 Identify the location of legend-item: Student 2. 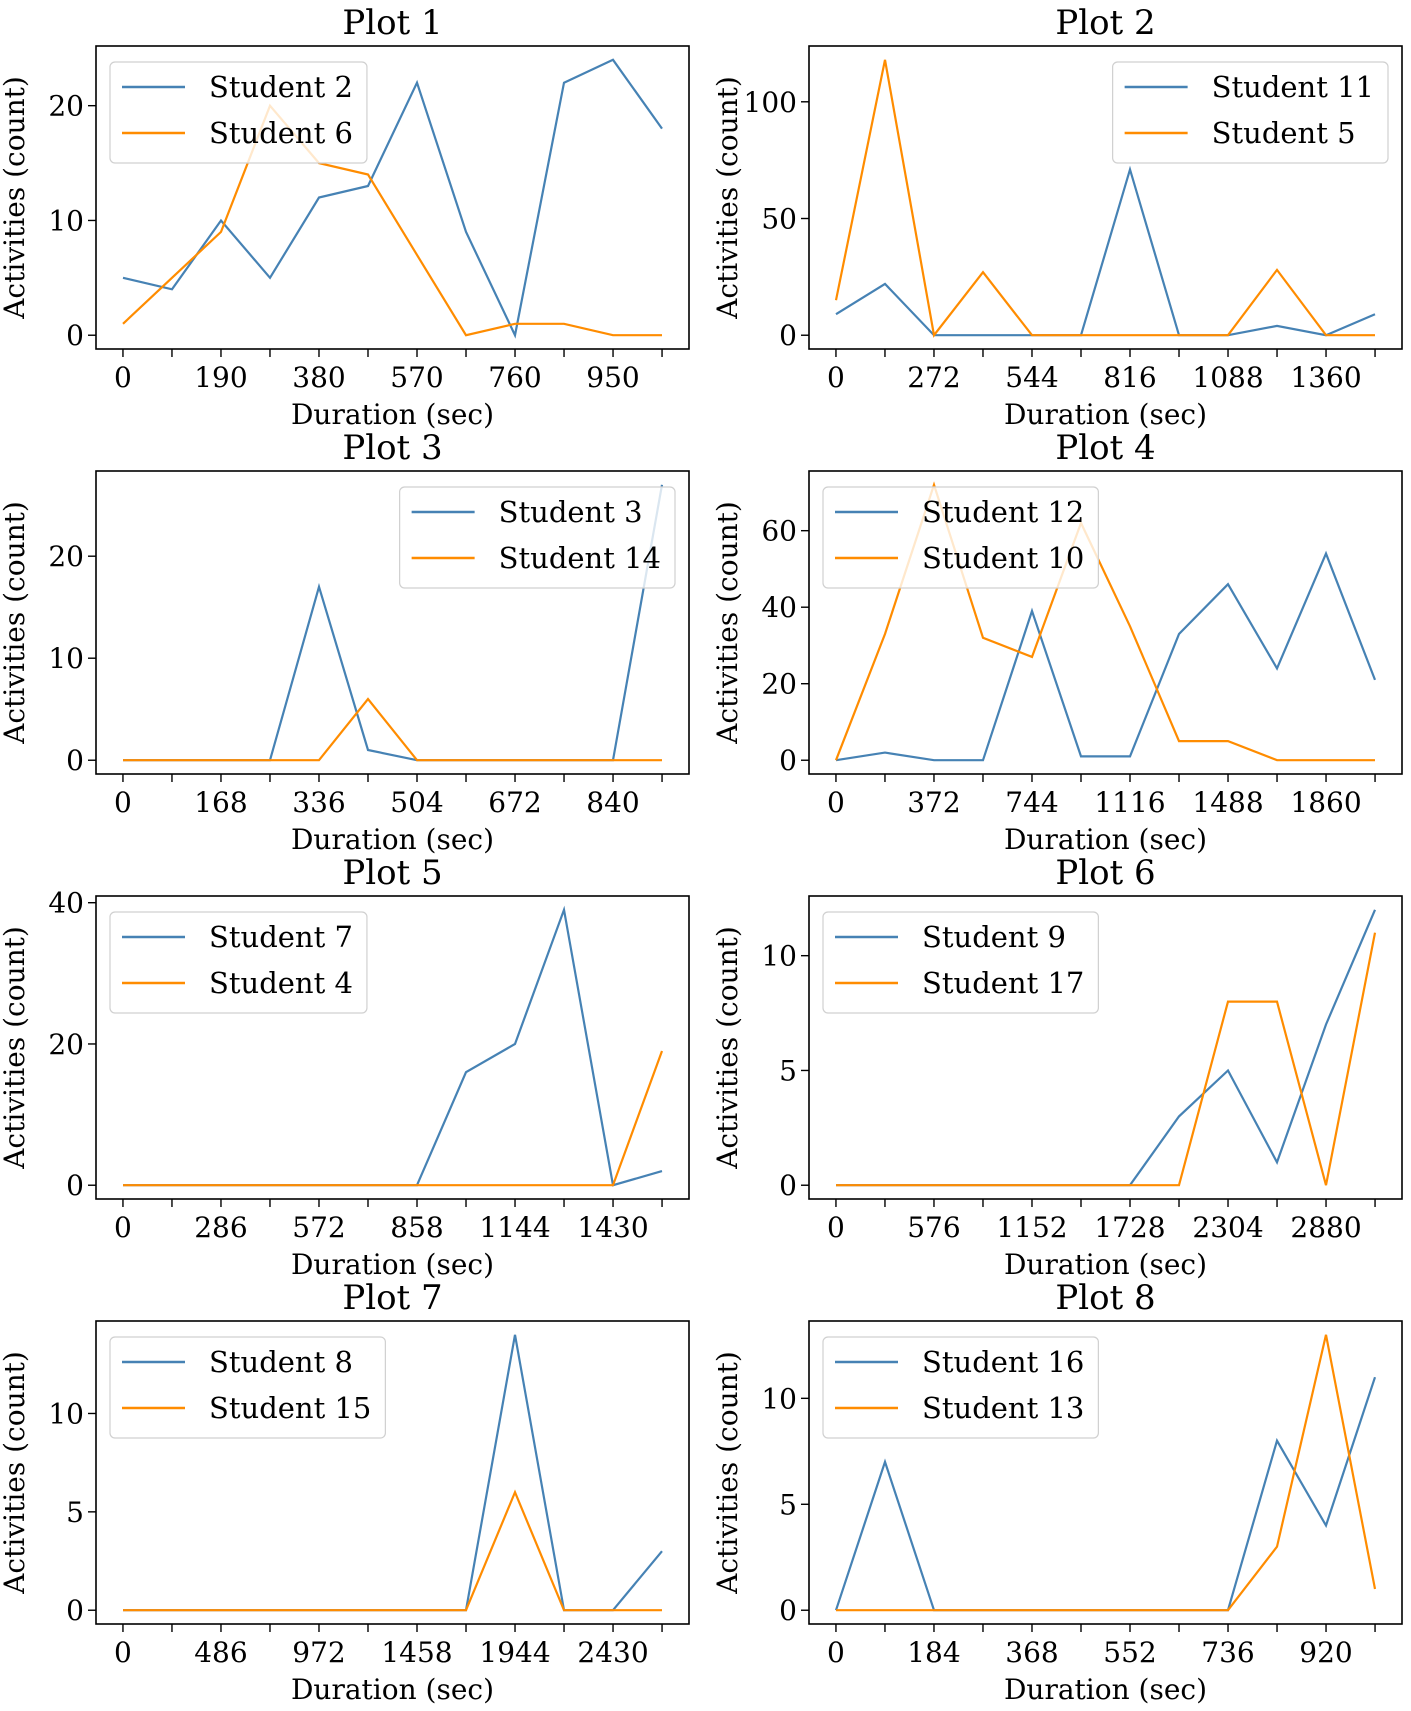
(237, 87).